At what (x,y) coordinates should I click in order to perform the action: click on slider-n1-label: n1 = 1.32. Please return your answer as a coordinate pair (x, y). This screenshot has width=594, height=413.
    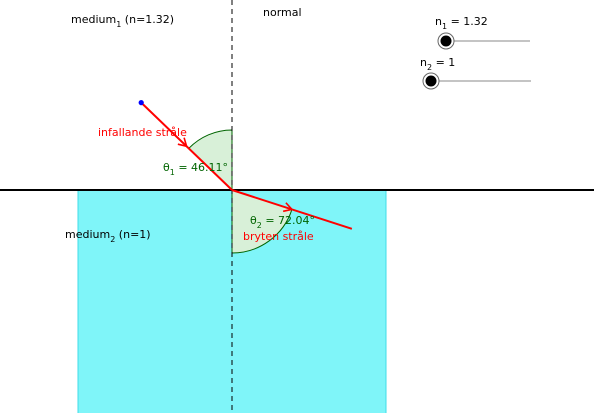
    Looking at the image, I should click on (461, 23).